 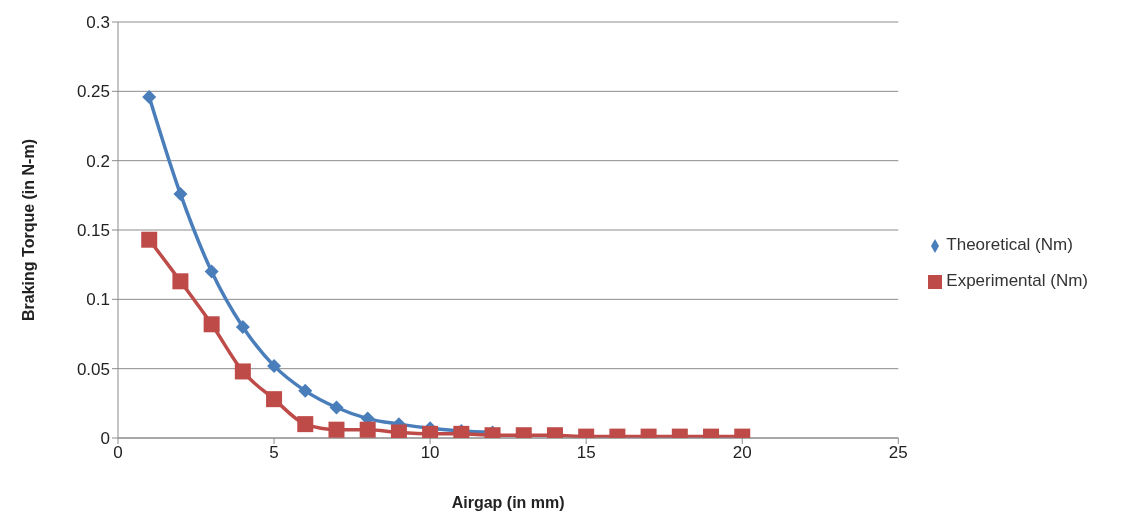 I want to click on x-tick-label: 10, so click(x=430, y=453).